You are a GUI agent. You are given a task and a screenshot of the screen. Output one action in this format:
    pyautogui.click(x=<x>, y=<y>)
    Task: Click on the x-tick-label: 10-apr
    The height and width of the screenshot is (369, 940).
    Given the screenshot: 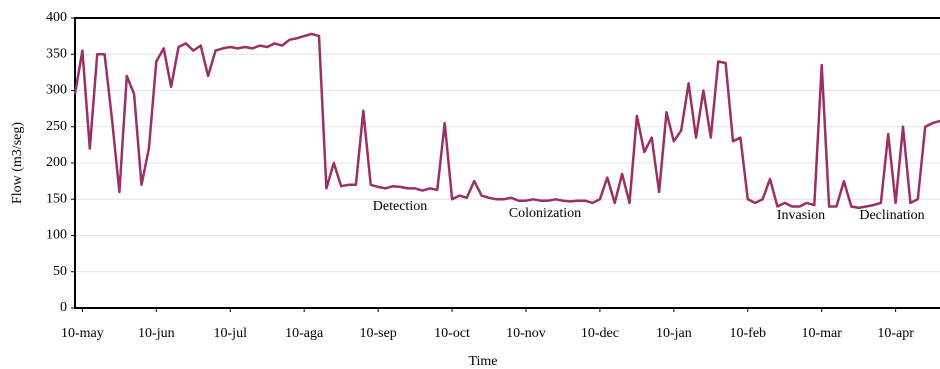 What is the action you would take?
    pyautogui.click(x=895, y=333)
    